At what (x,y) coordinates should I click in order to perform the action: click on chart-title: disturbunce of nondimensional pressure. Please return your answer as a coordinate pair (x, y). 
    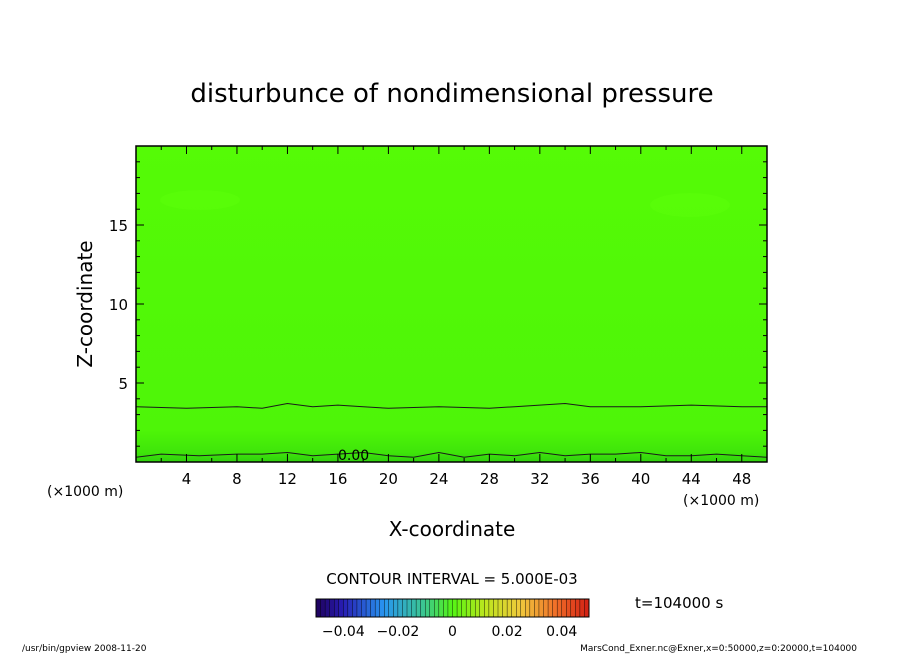
    Looking at the image, I should click on (451, 94).